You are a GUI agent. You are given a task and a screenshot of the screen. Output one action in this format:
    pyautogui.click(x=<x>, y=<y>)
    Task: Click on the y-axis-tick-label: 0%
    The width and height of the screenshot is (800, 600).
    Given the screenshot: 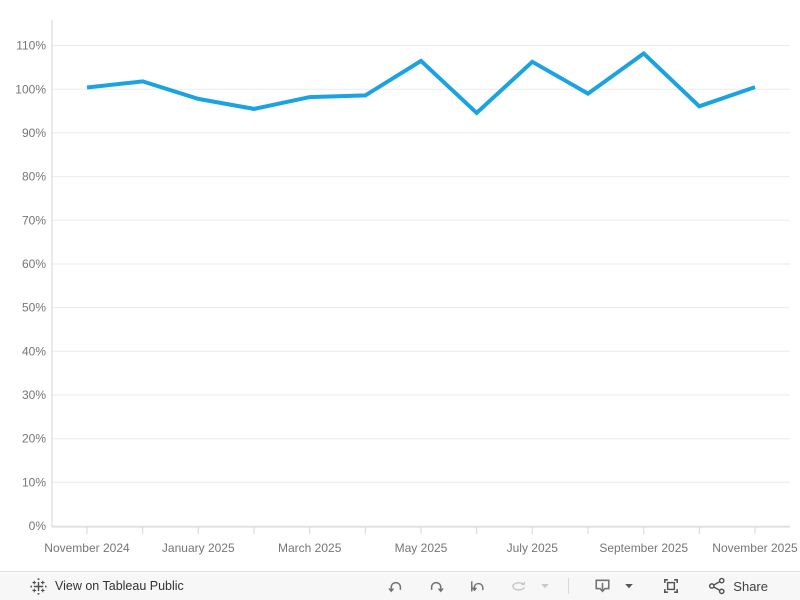 What is the action you would take?
    pyautogui.click(x=38, y=526)
    